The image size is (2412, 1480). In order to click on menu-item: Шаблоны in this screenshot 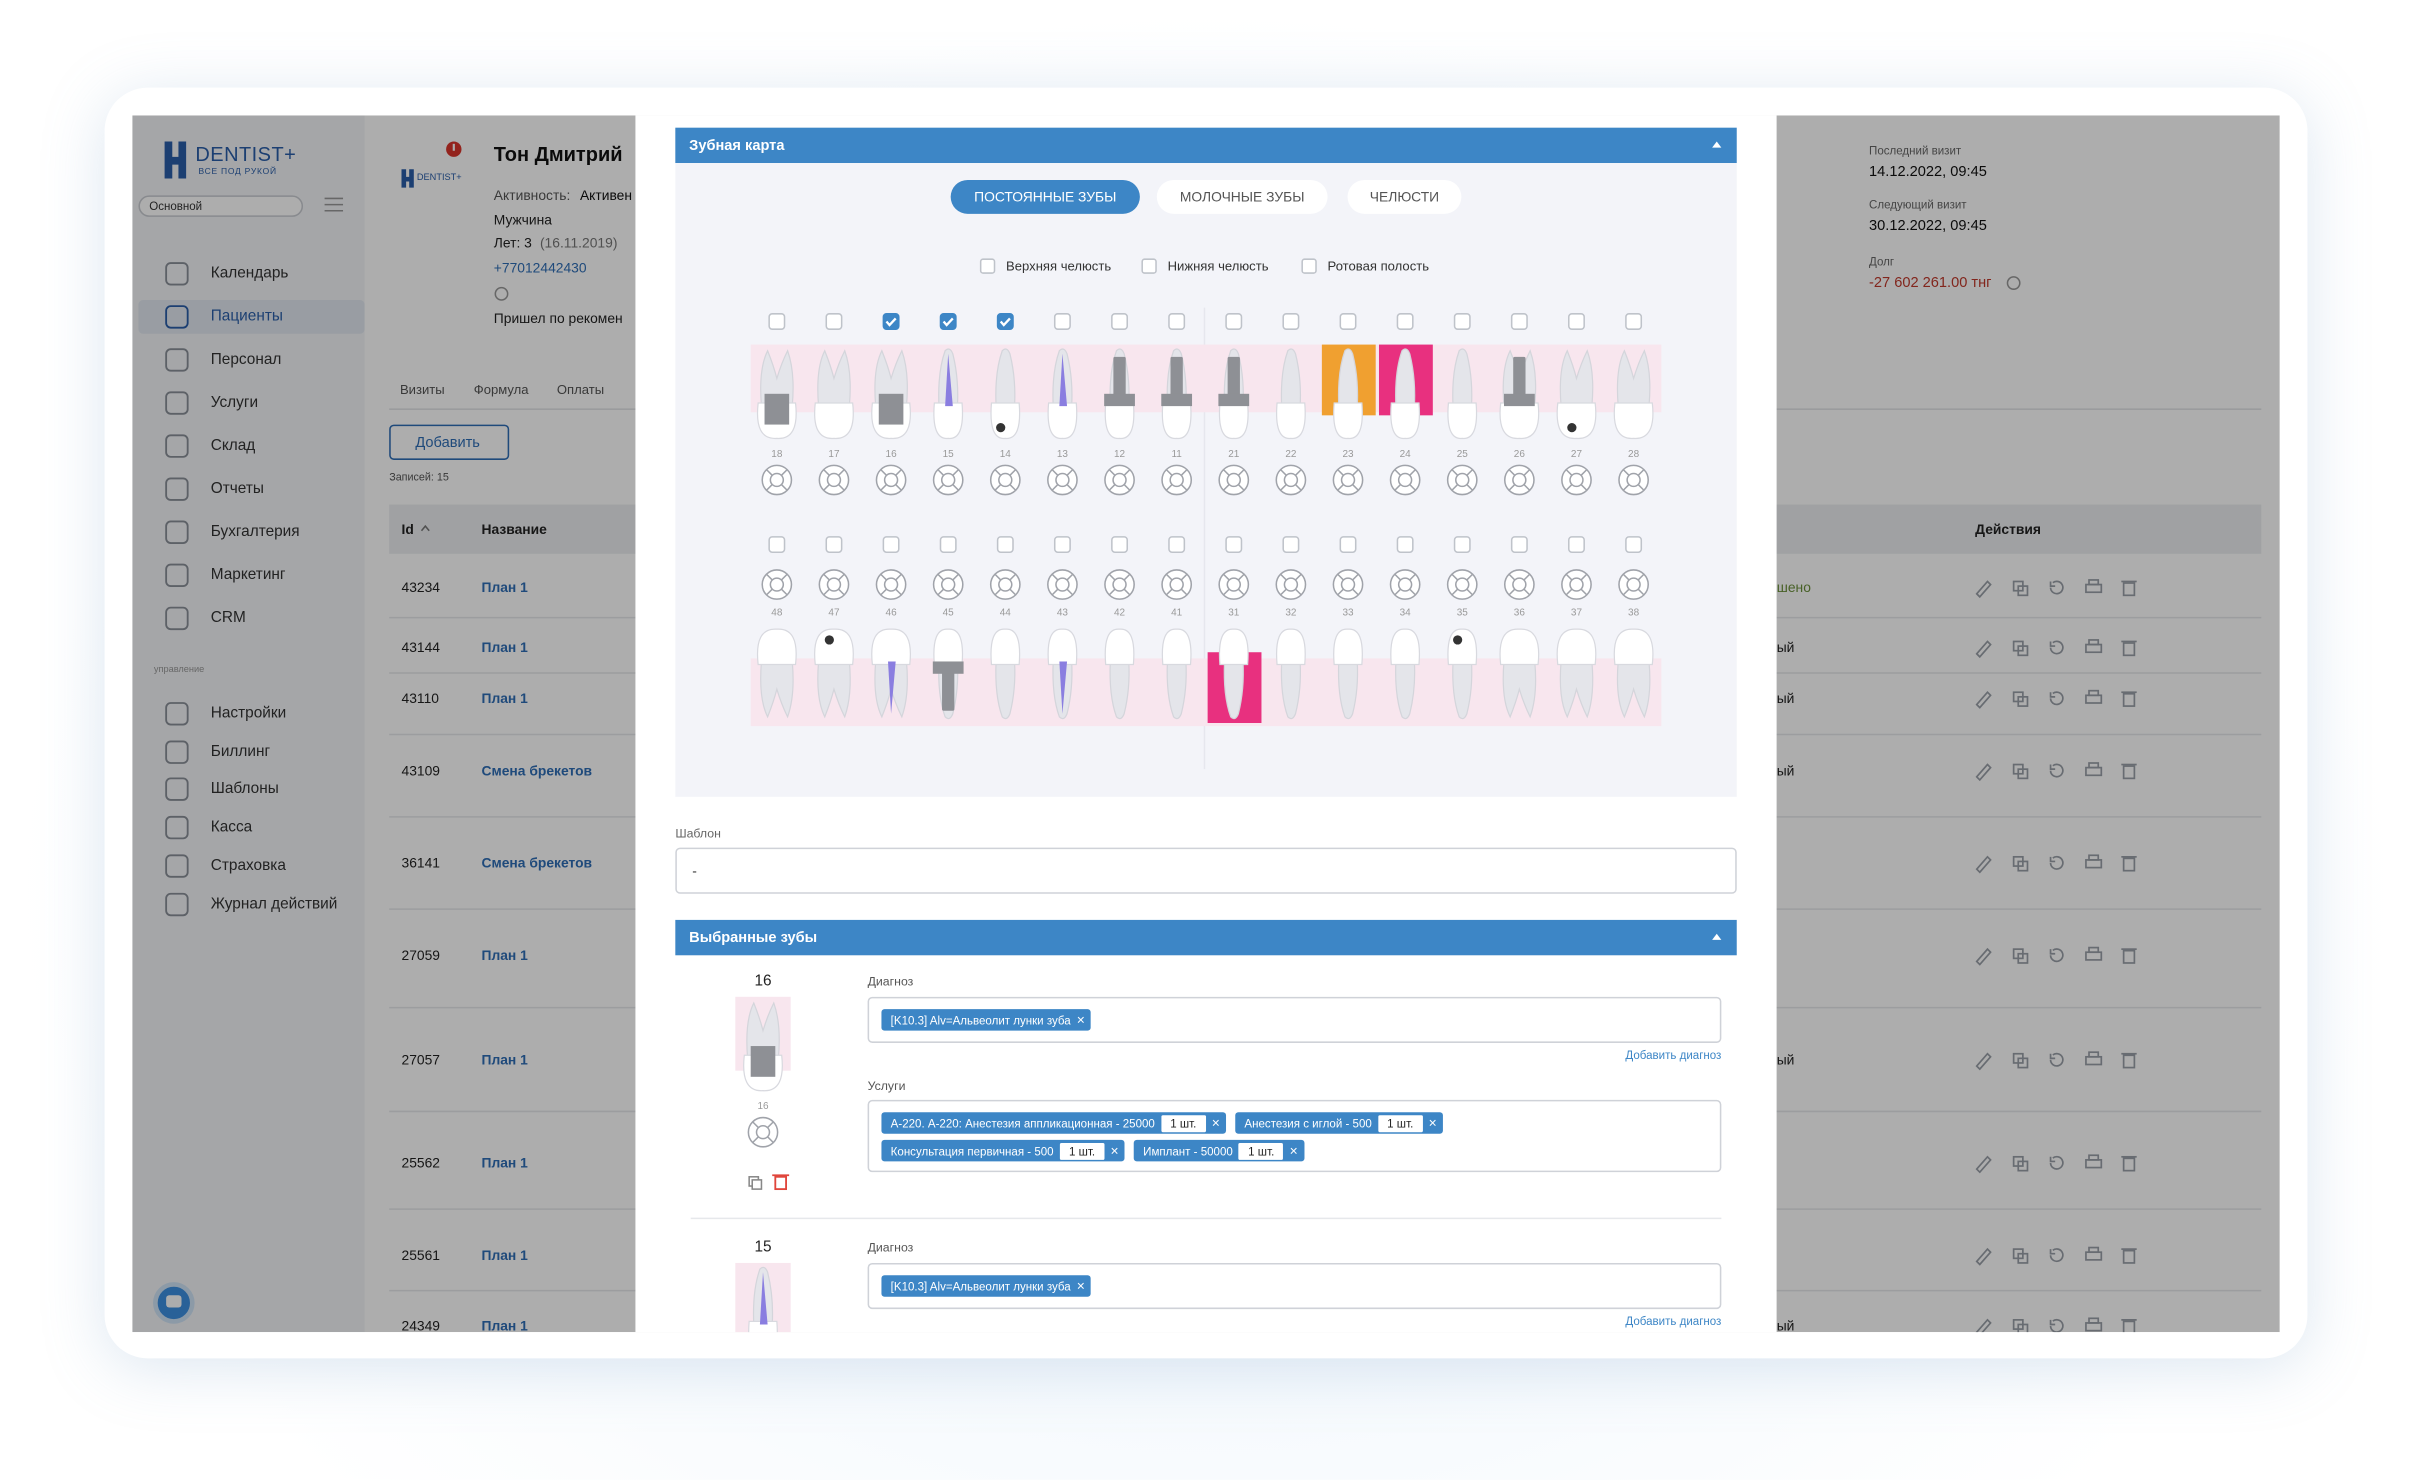, I will do `click(244, 789)`.